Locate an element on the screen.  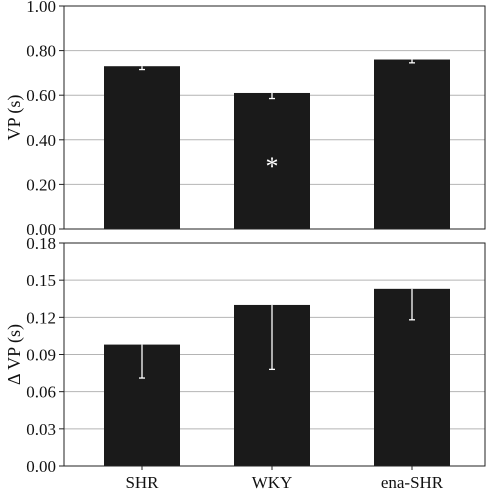
bar-shr is located at coordinates (142, 148).